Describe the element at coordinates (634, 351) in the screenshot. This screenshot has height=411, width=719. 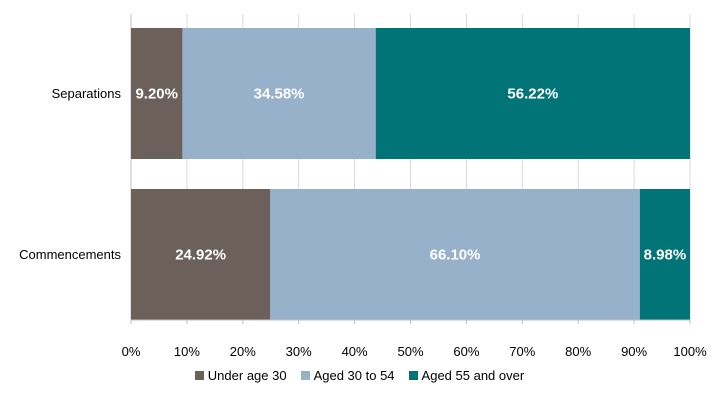
I see `x-tick-label: 90%` at that location.